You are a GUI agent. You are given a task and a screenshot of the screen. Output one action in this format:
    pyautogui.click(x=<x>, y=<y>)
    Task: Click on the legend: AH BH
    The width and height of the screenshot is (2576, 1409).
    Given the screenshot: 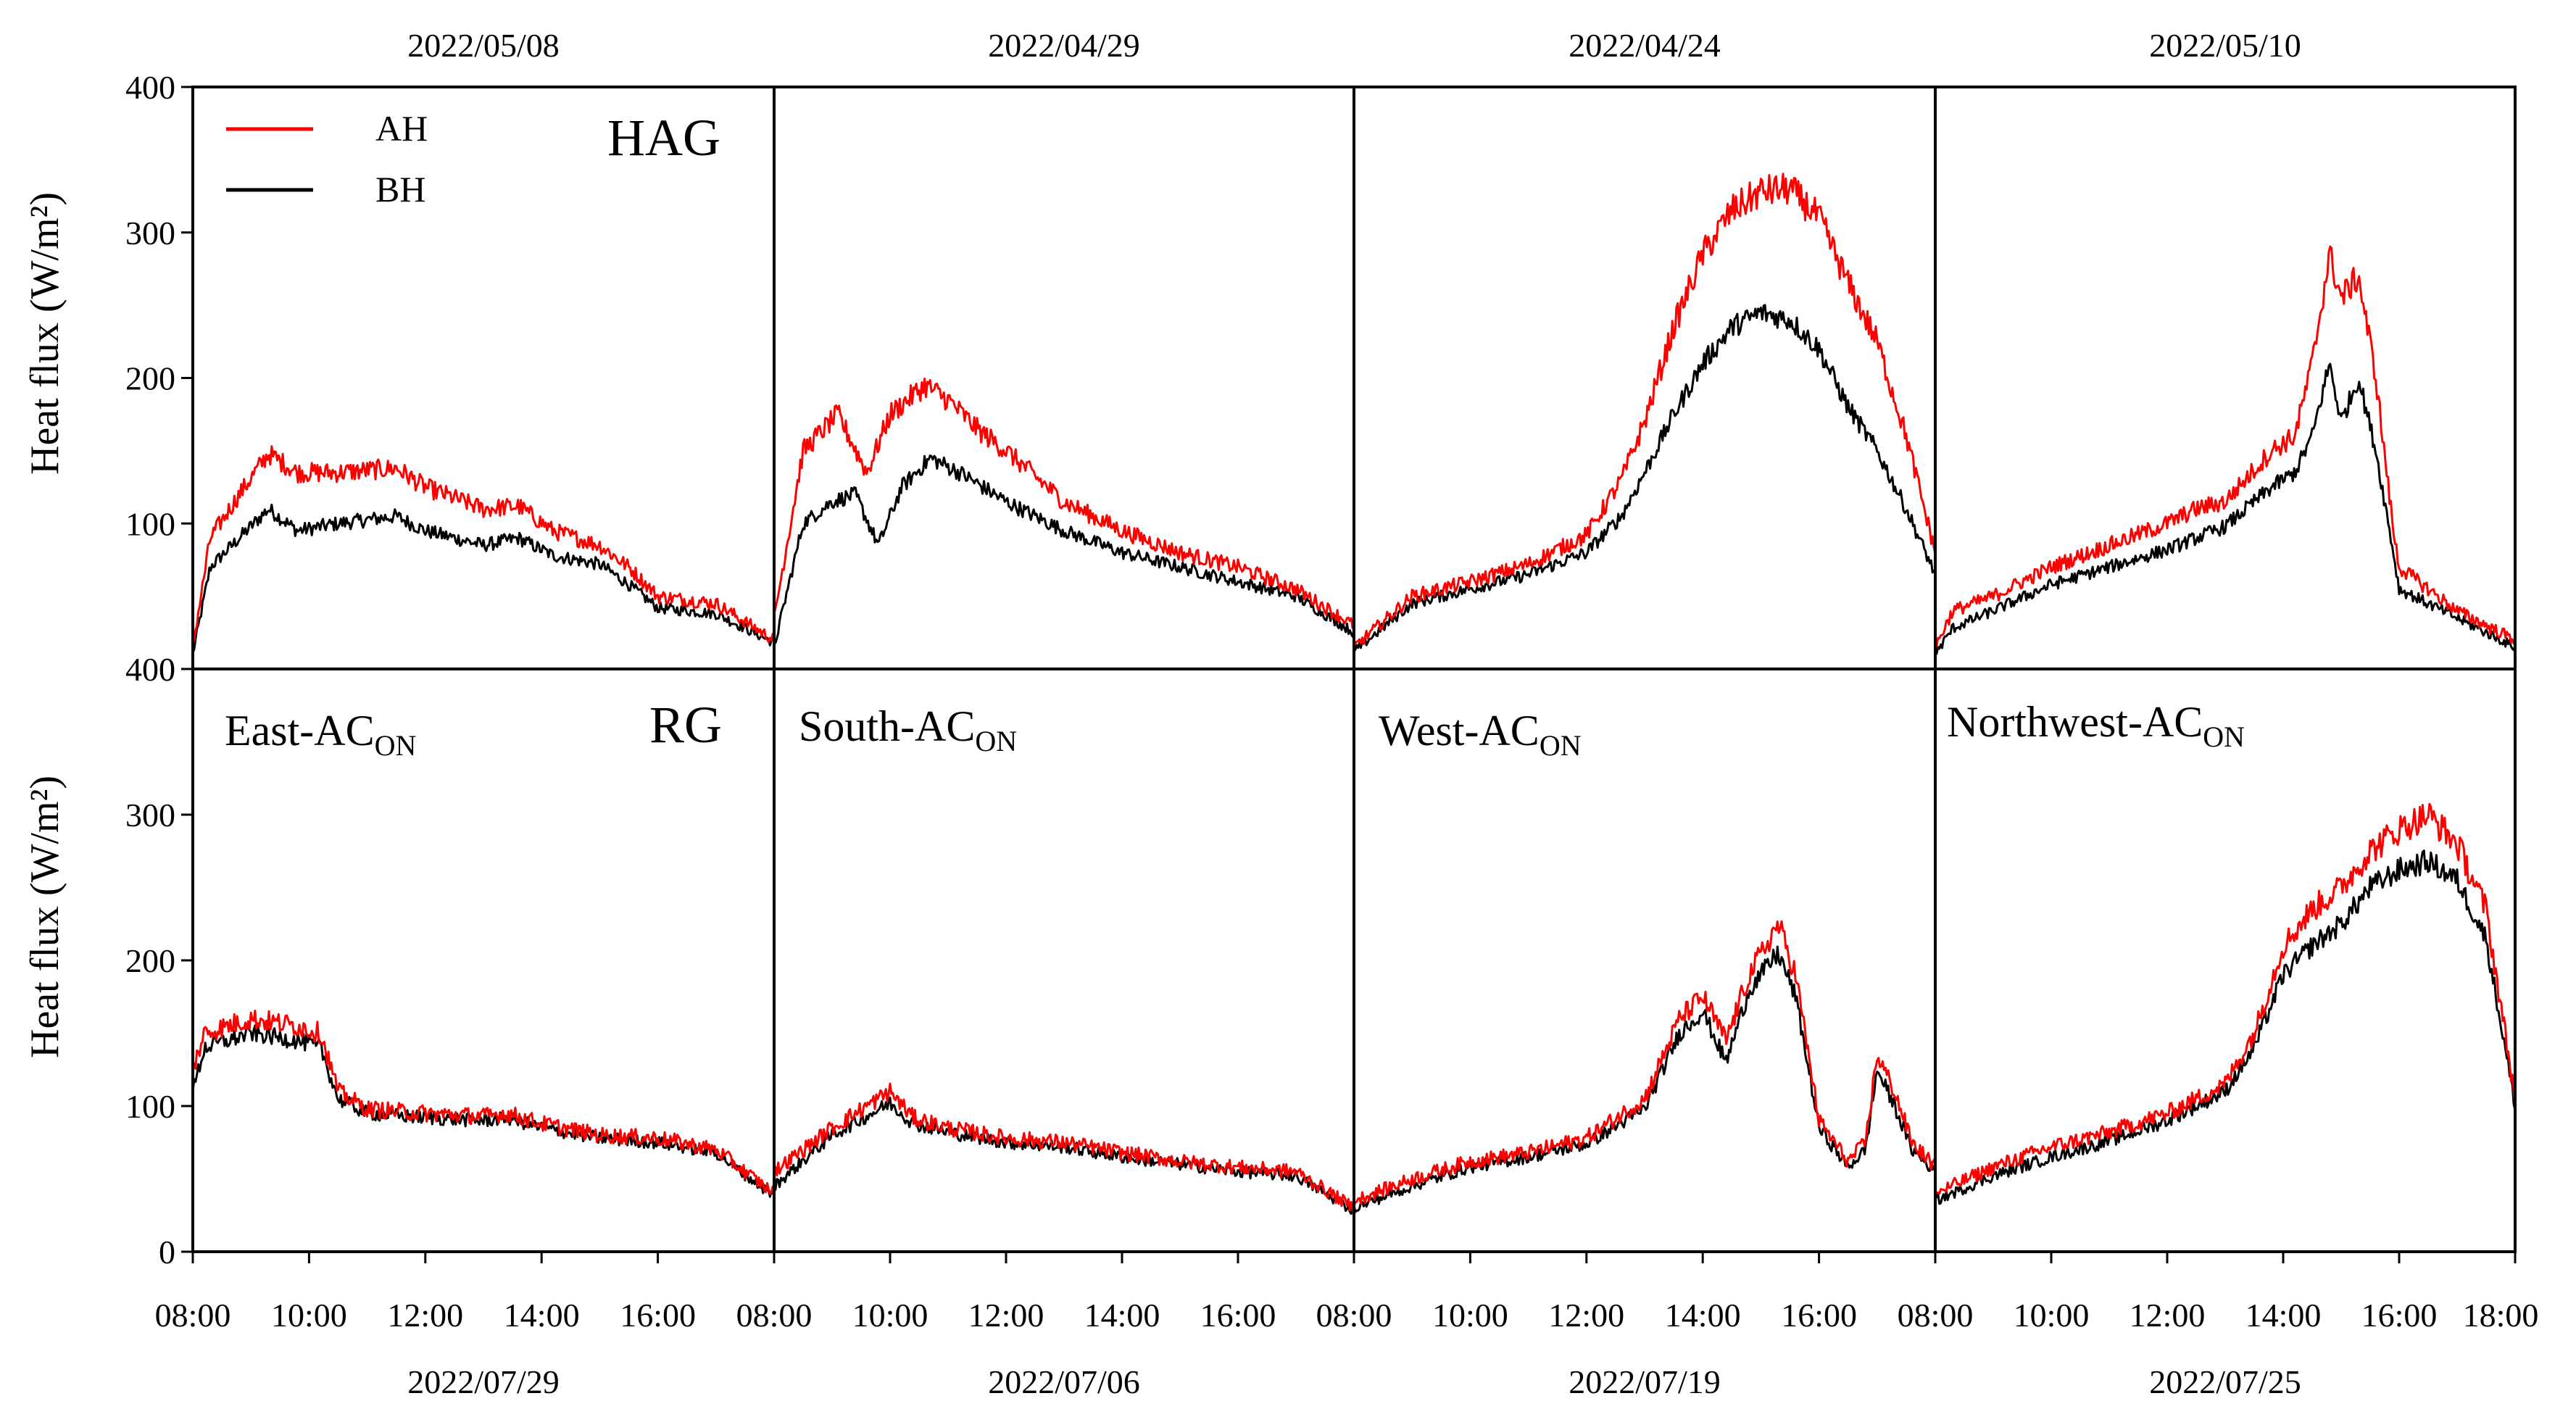 What is the action you would take?
    pyautogui.click(x=327, y=158)
    